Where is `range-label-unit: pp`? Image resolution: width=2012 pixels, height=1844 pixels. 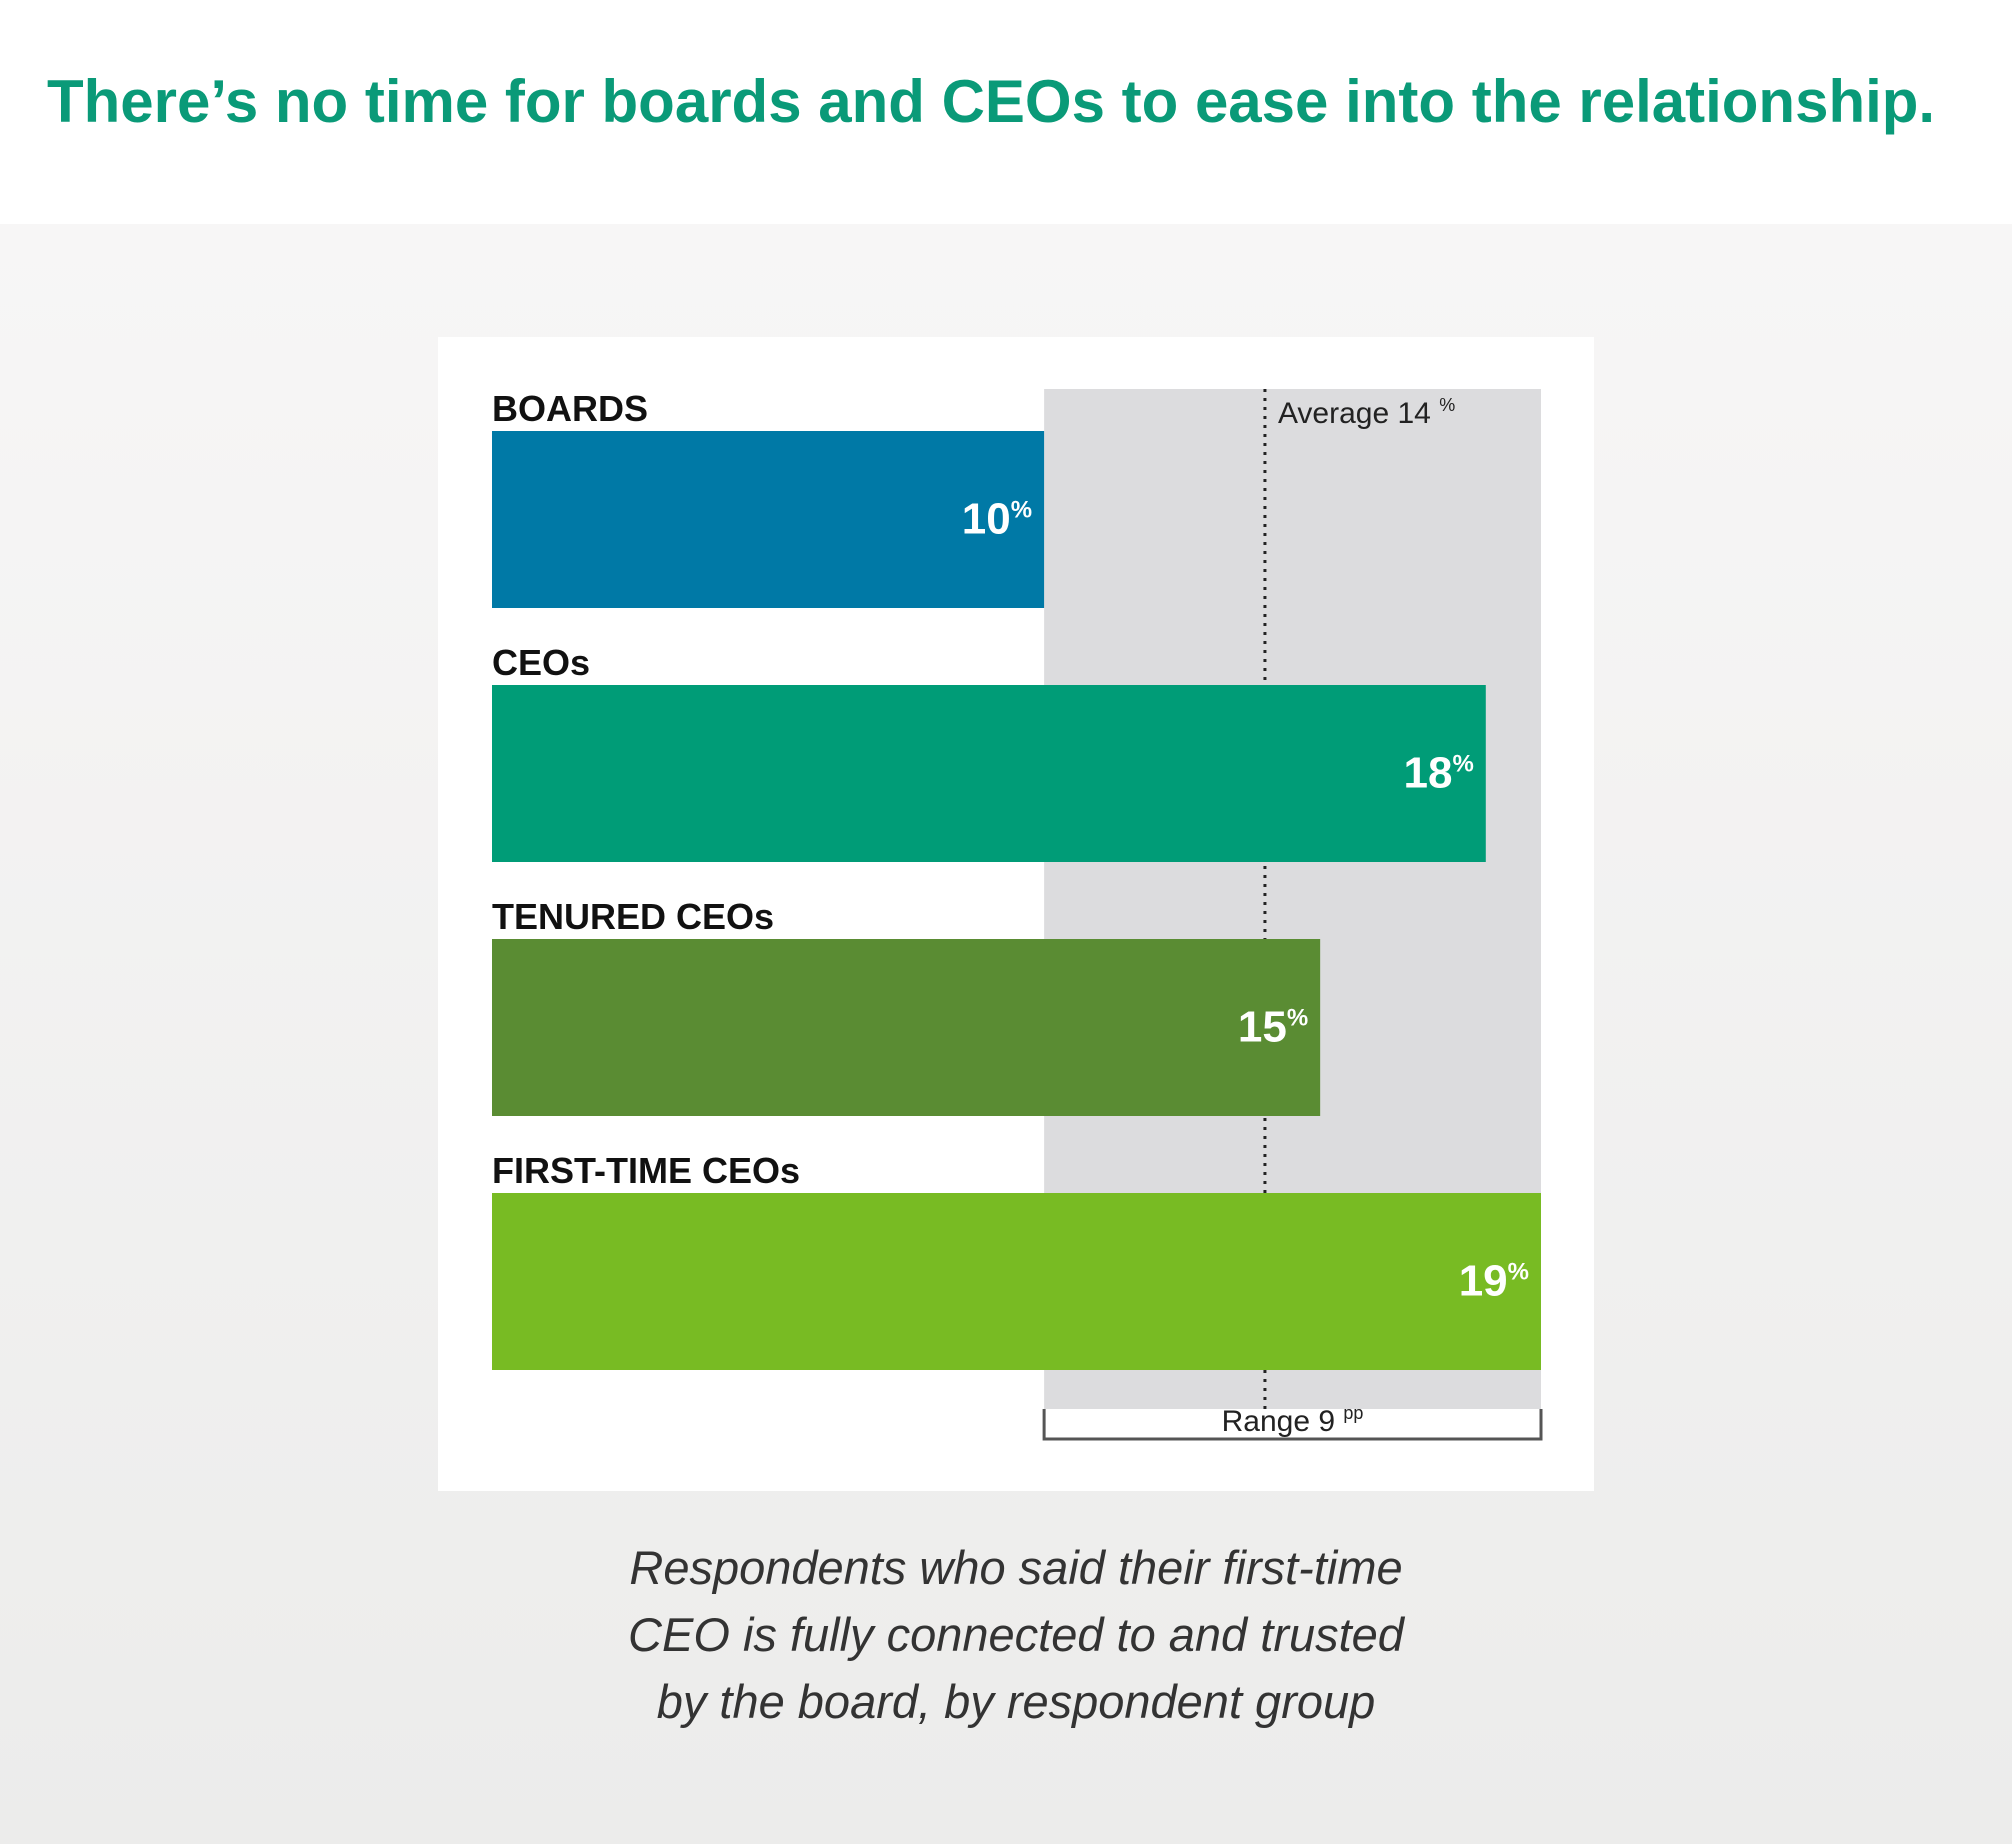
range-label-unit: pp is located at coordinates (1353, 1413).